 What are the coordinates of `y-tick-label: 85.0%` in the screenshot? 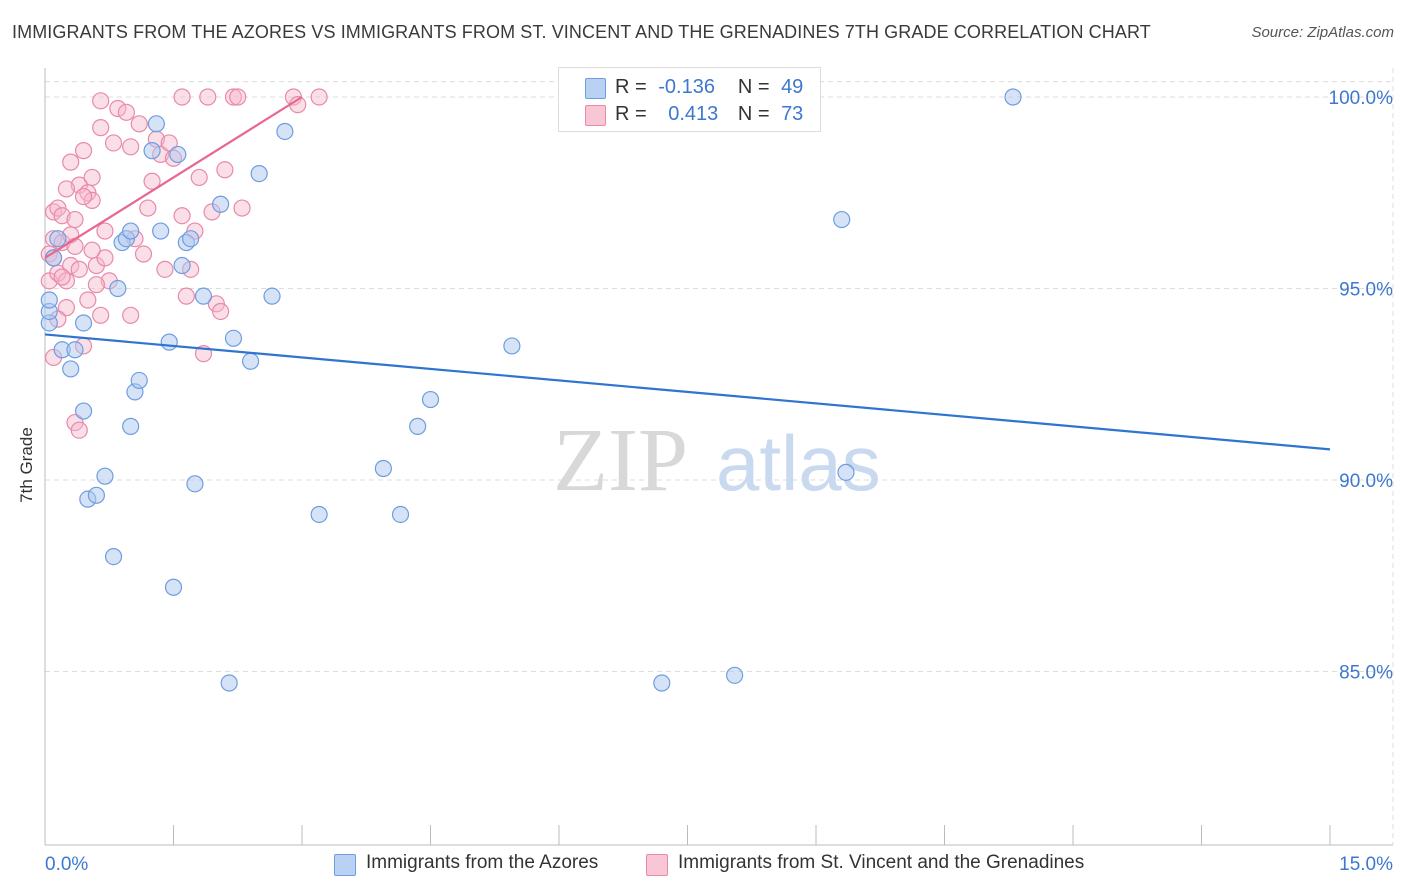 It's located at (1366, 673).